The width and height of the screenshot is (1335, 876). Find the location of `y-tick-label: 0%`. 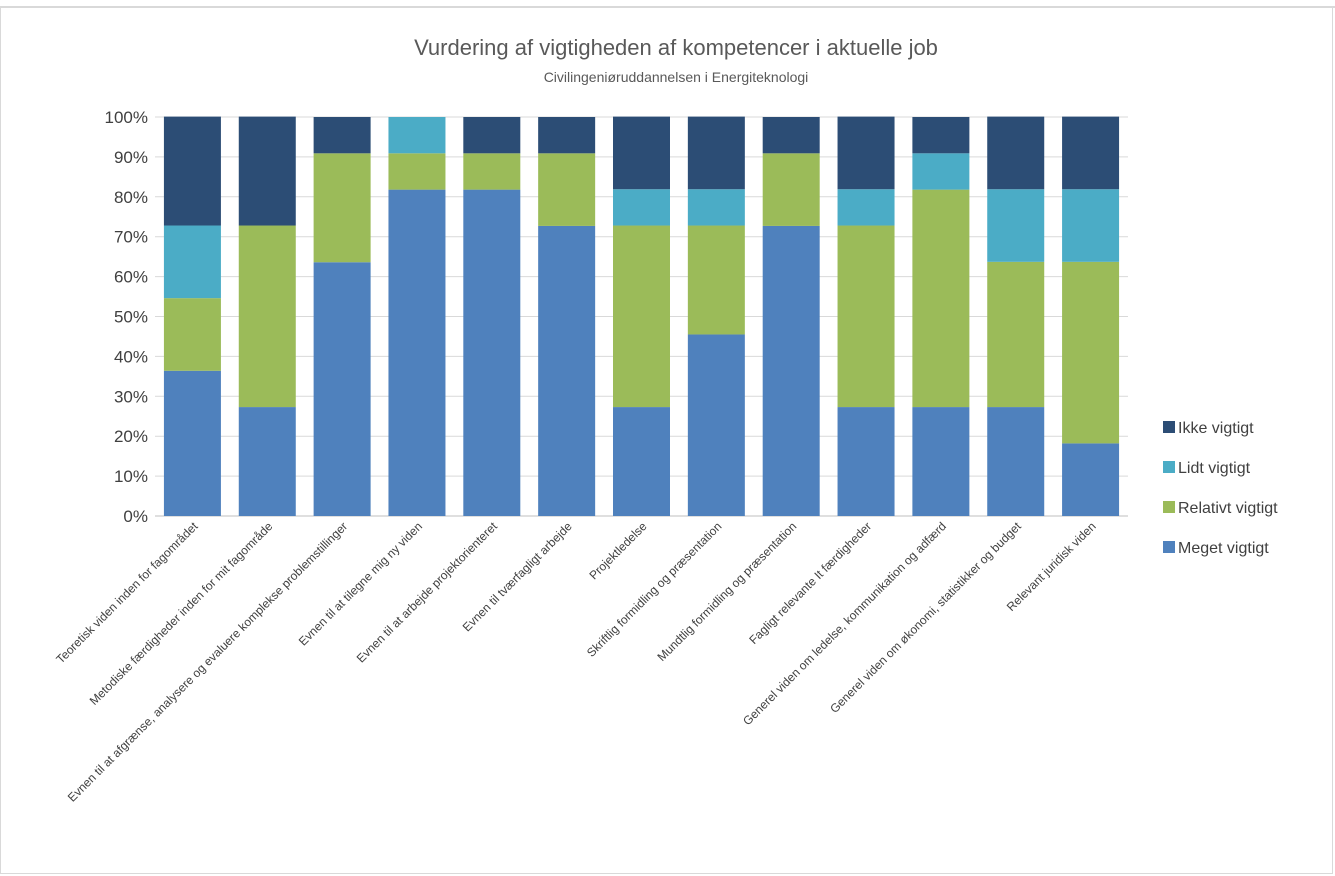

y-tick-label: 0% is located at coordinates (135, 516).